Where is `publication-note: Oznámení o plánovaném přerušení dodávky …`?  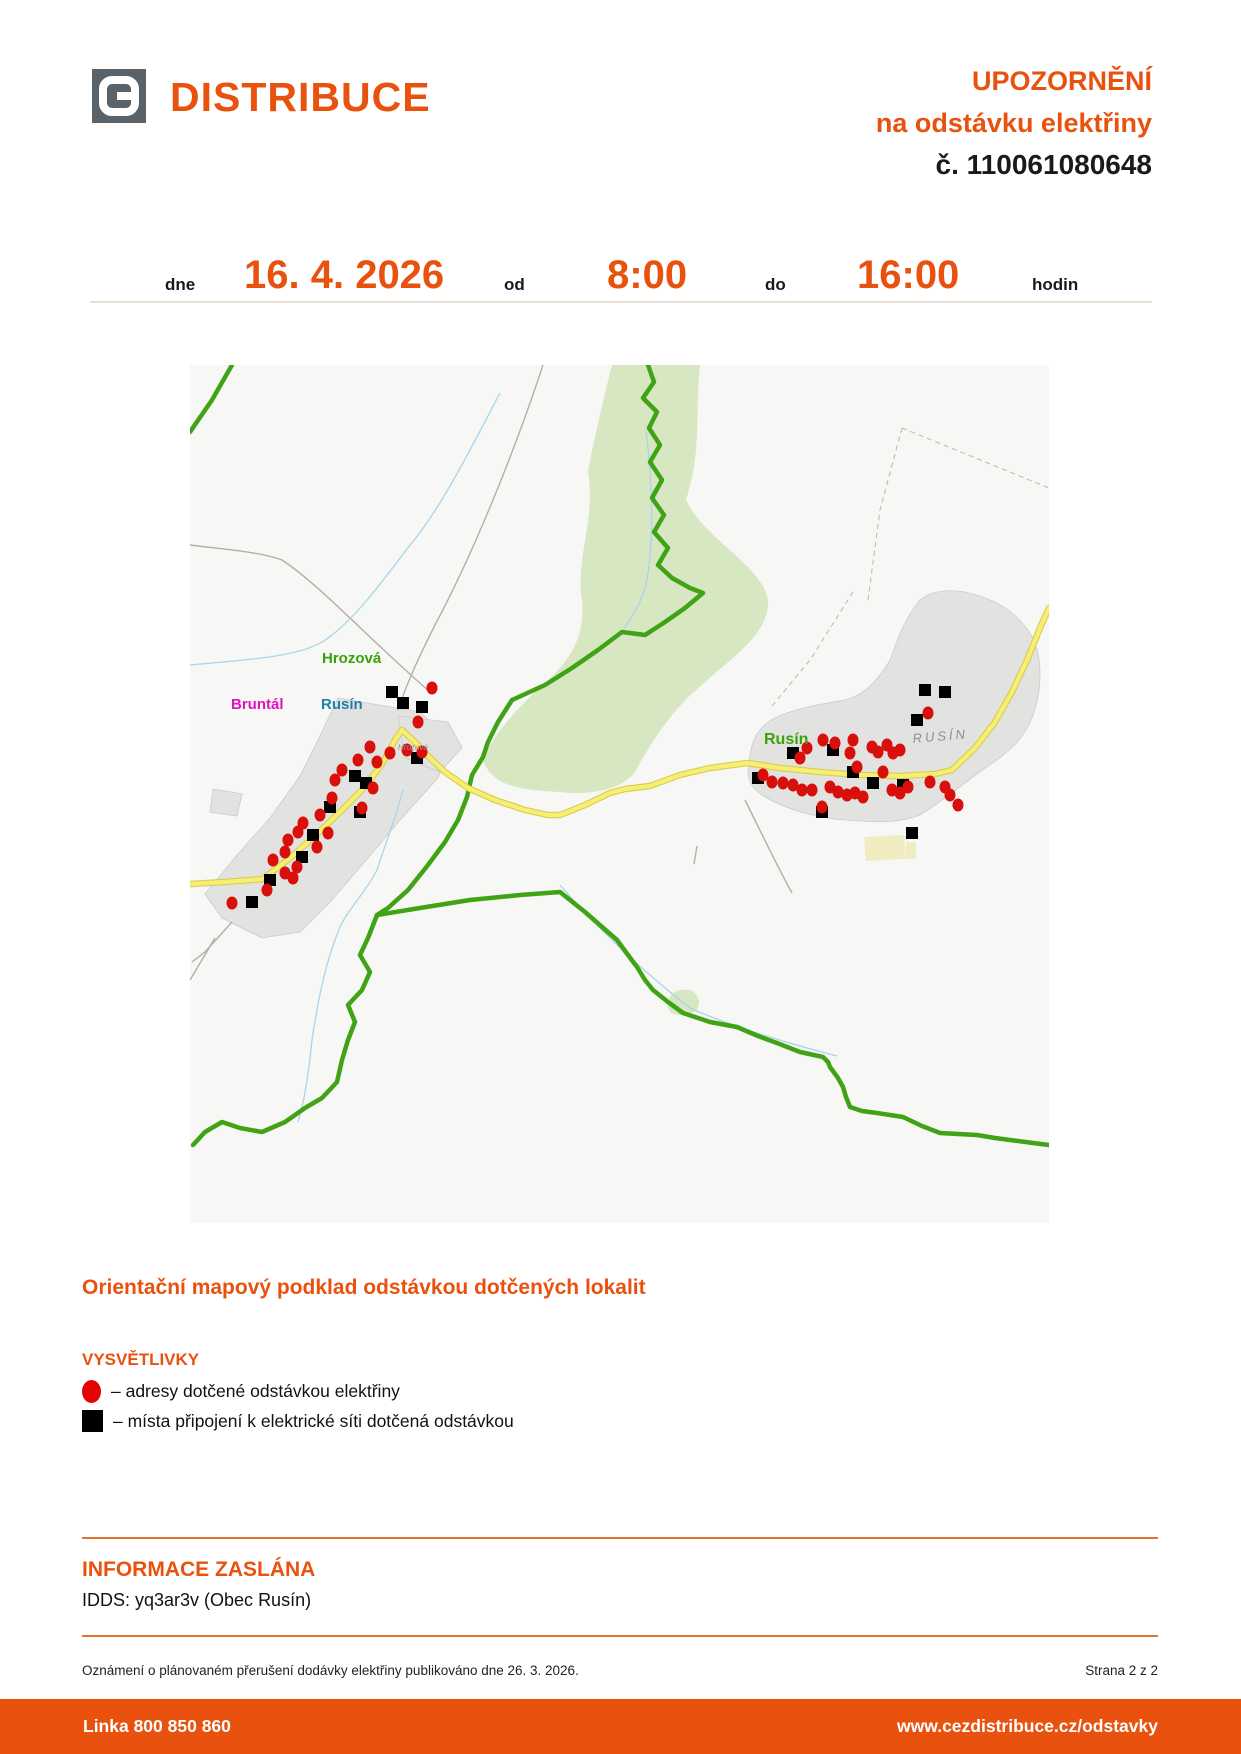
publication-note: Oznámení o plánovaném přerušení dodávky … is located at coordinates (330, 1670).